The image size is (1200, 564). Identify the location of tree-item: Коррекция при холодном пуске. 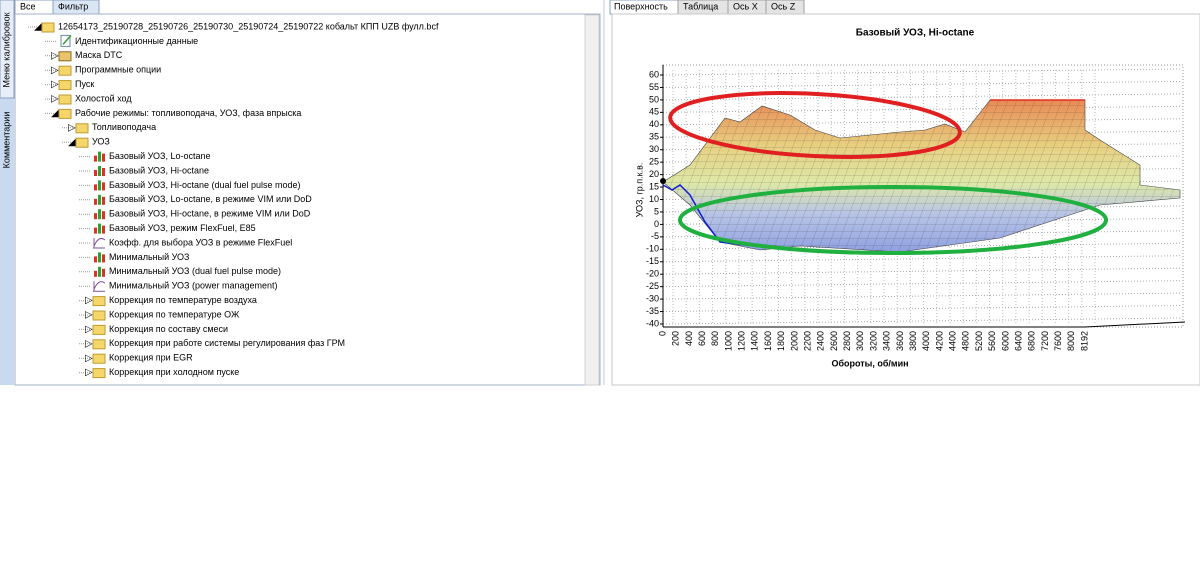
(174, 372).